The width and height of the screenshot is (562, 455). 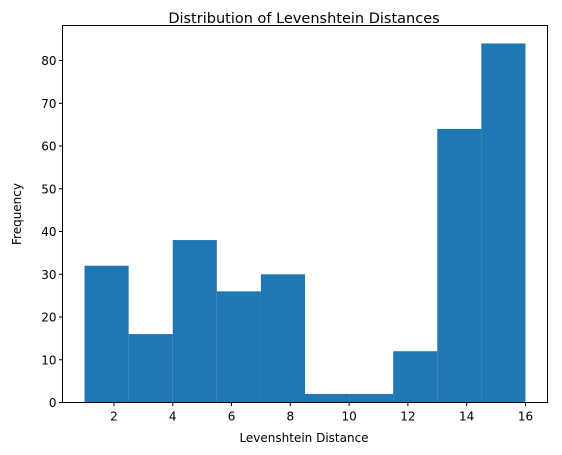 I want to click on y-axis-label: Frequency, so click(x=17, y=214).